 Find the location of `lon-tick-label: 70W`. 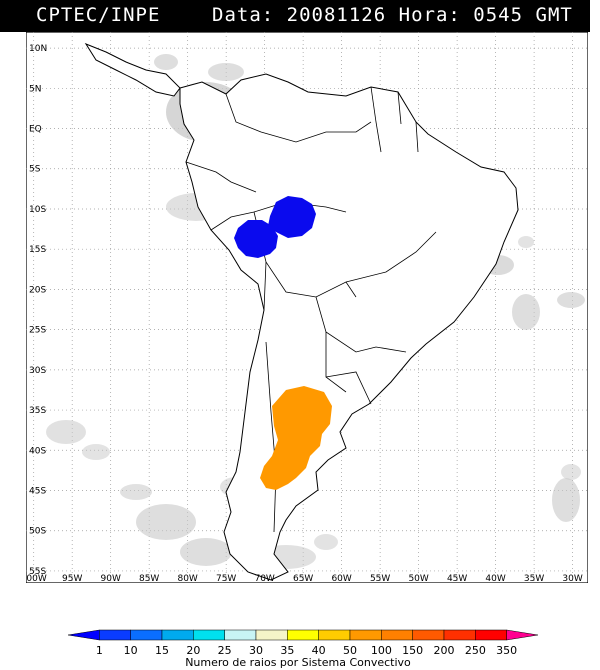

lon-tick-label: 70W is located at coordinates (264, 578).